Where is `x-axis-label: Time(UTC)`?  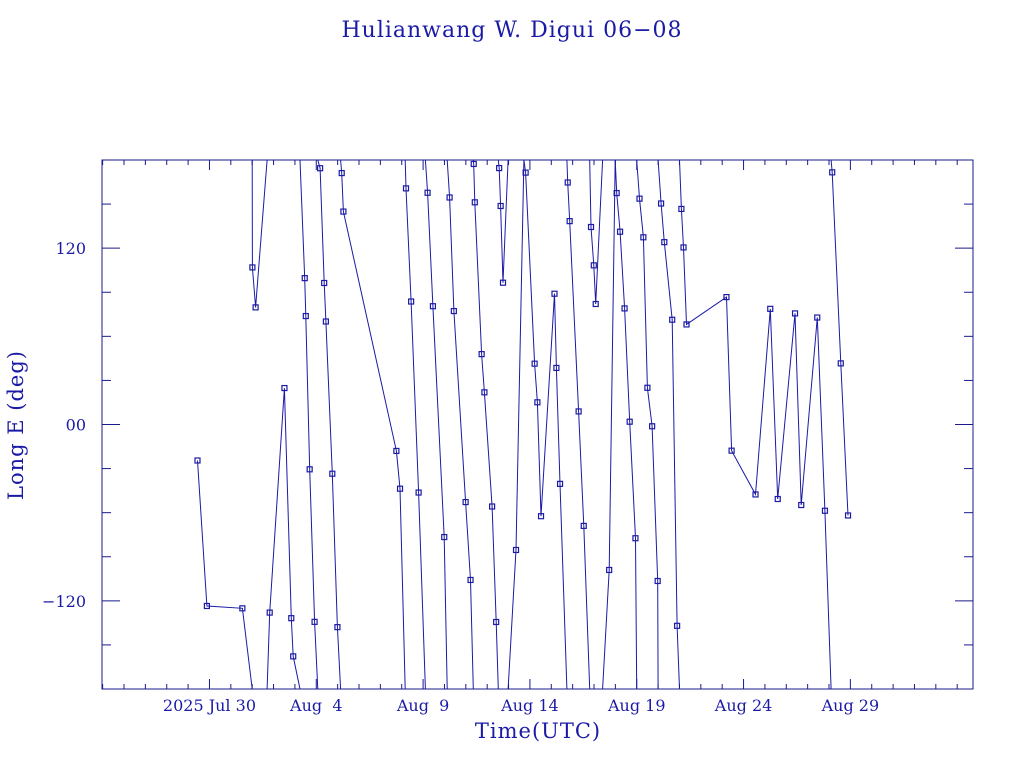 x-axis-label: Time(UTC) is located at coordinates (538, 731).